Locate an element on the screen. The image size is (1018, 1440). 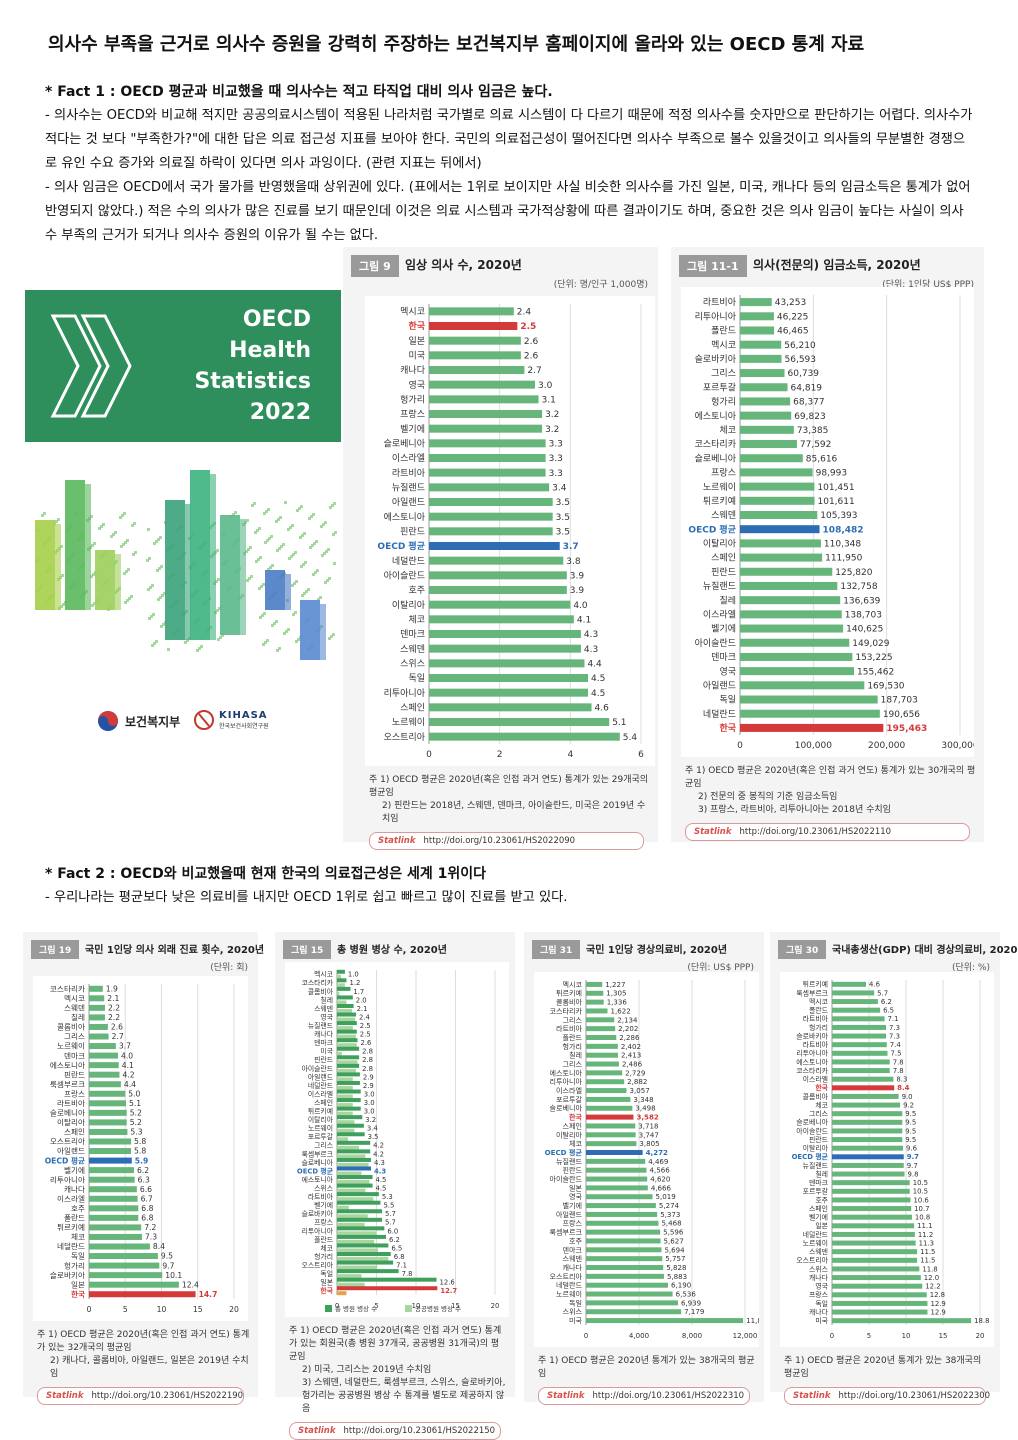
value-label: 149,029 is located at coordinates (870, 644).